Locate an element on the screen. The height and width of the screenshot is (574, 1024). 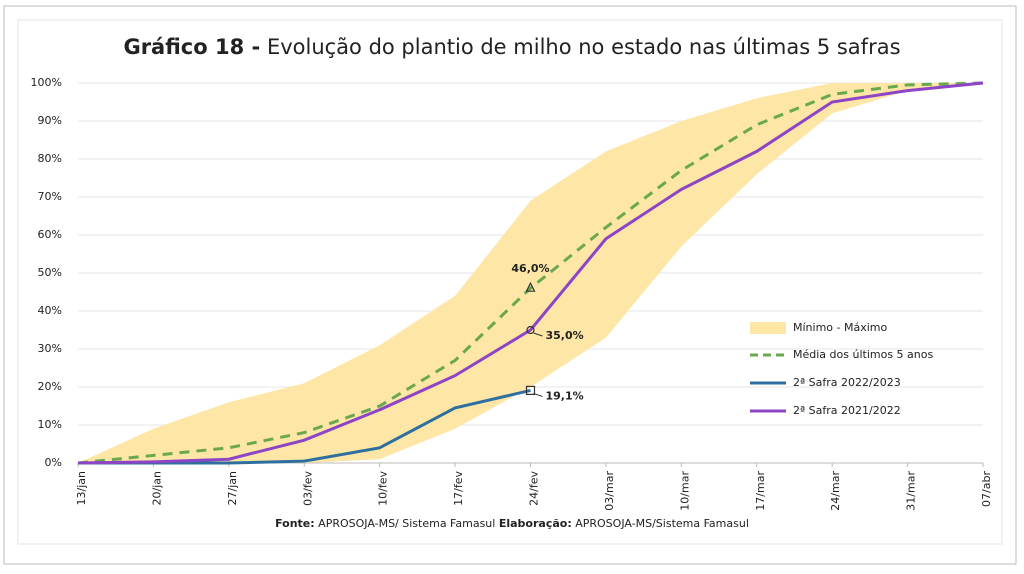
y-tick-label: 70% is located at coordinates (50, 196).